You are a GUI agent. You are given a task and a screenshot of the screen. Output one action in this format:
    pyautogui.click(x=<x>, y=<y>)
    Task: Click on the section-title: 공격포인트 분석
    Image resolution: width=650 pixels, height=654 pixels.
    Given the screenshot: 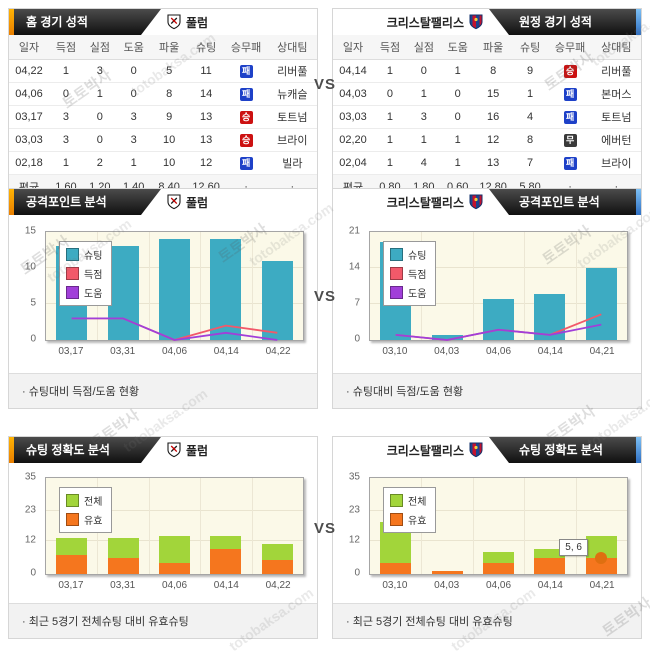 What is the action you would take?
    pyautogui.click(x=559, y=202)
    